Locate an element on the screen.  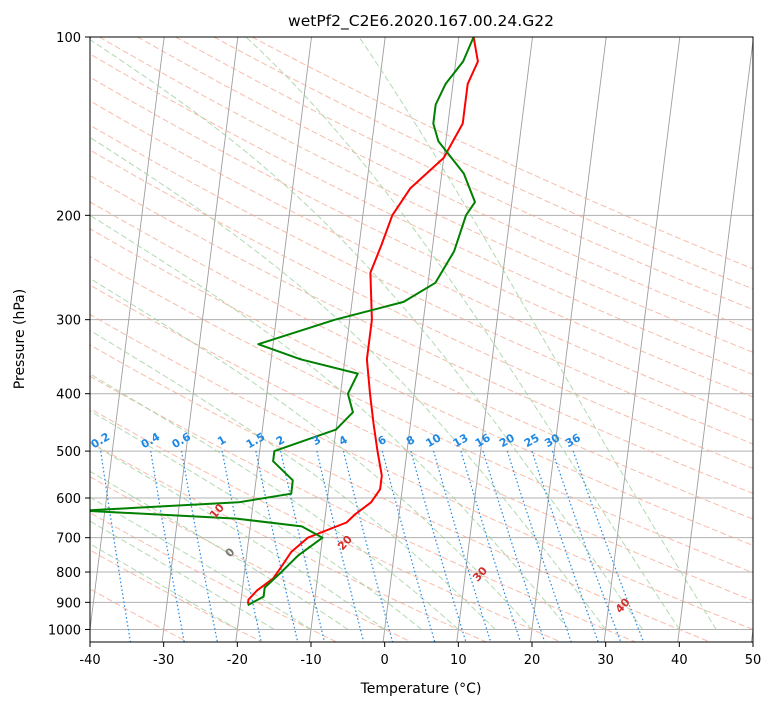
y-tick-label: 100 is located at coordinates (68, 38).